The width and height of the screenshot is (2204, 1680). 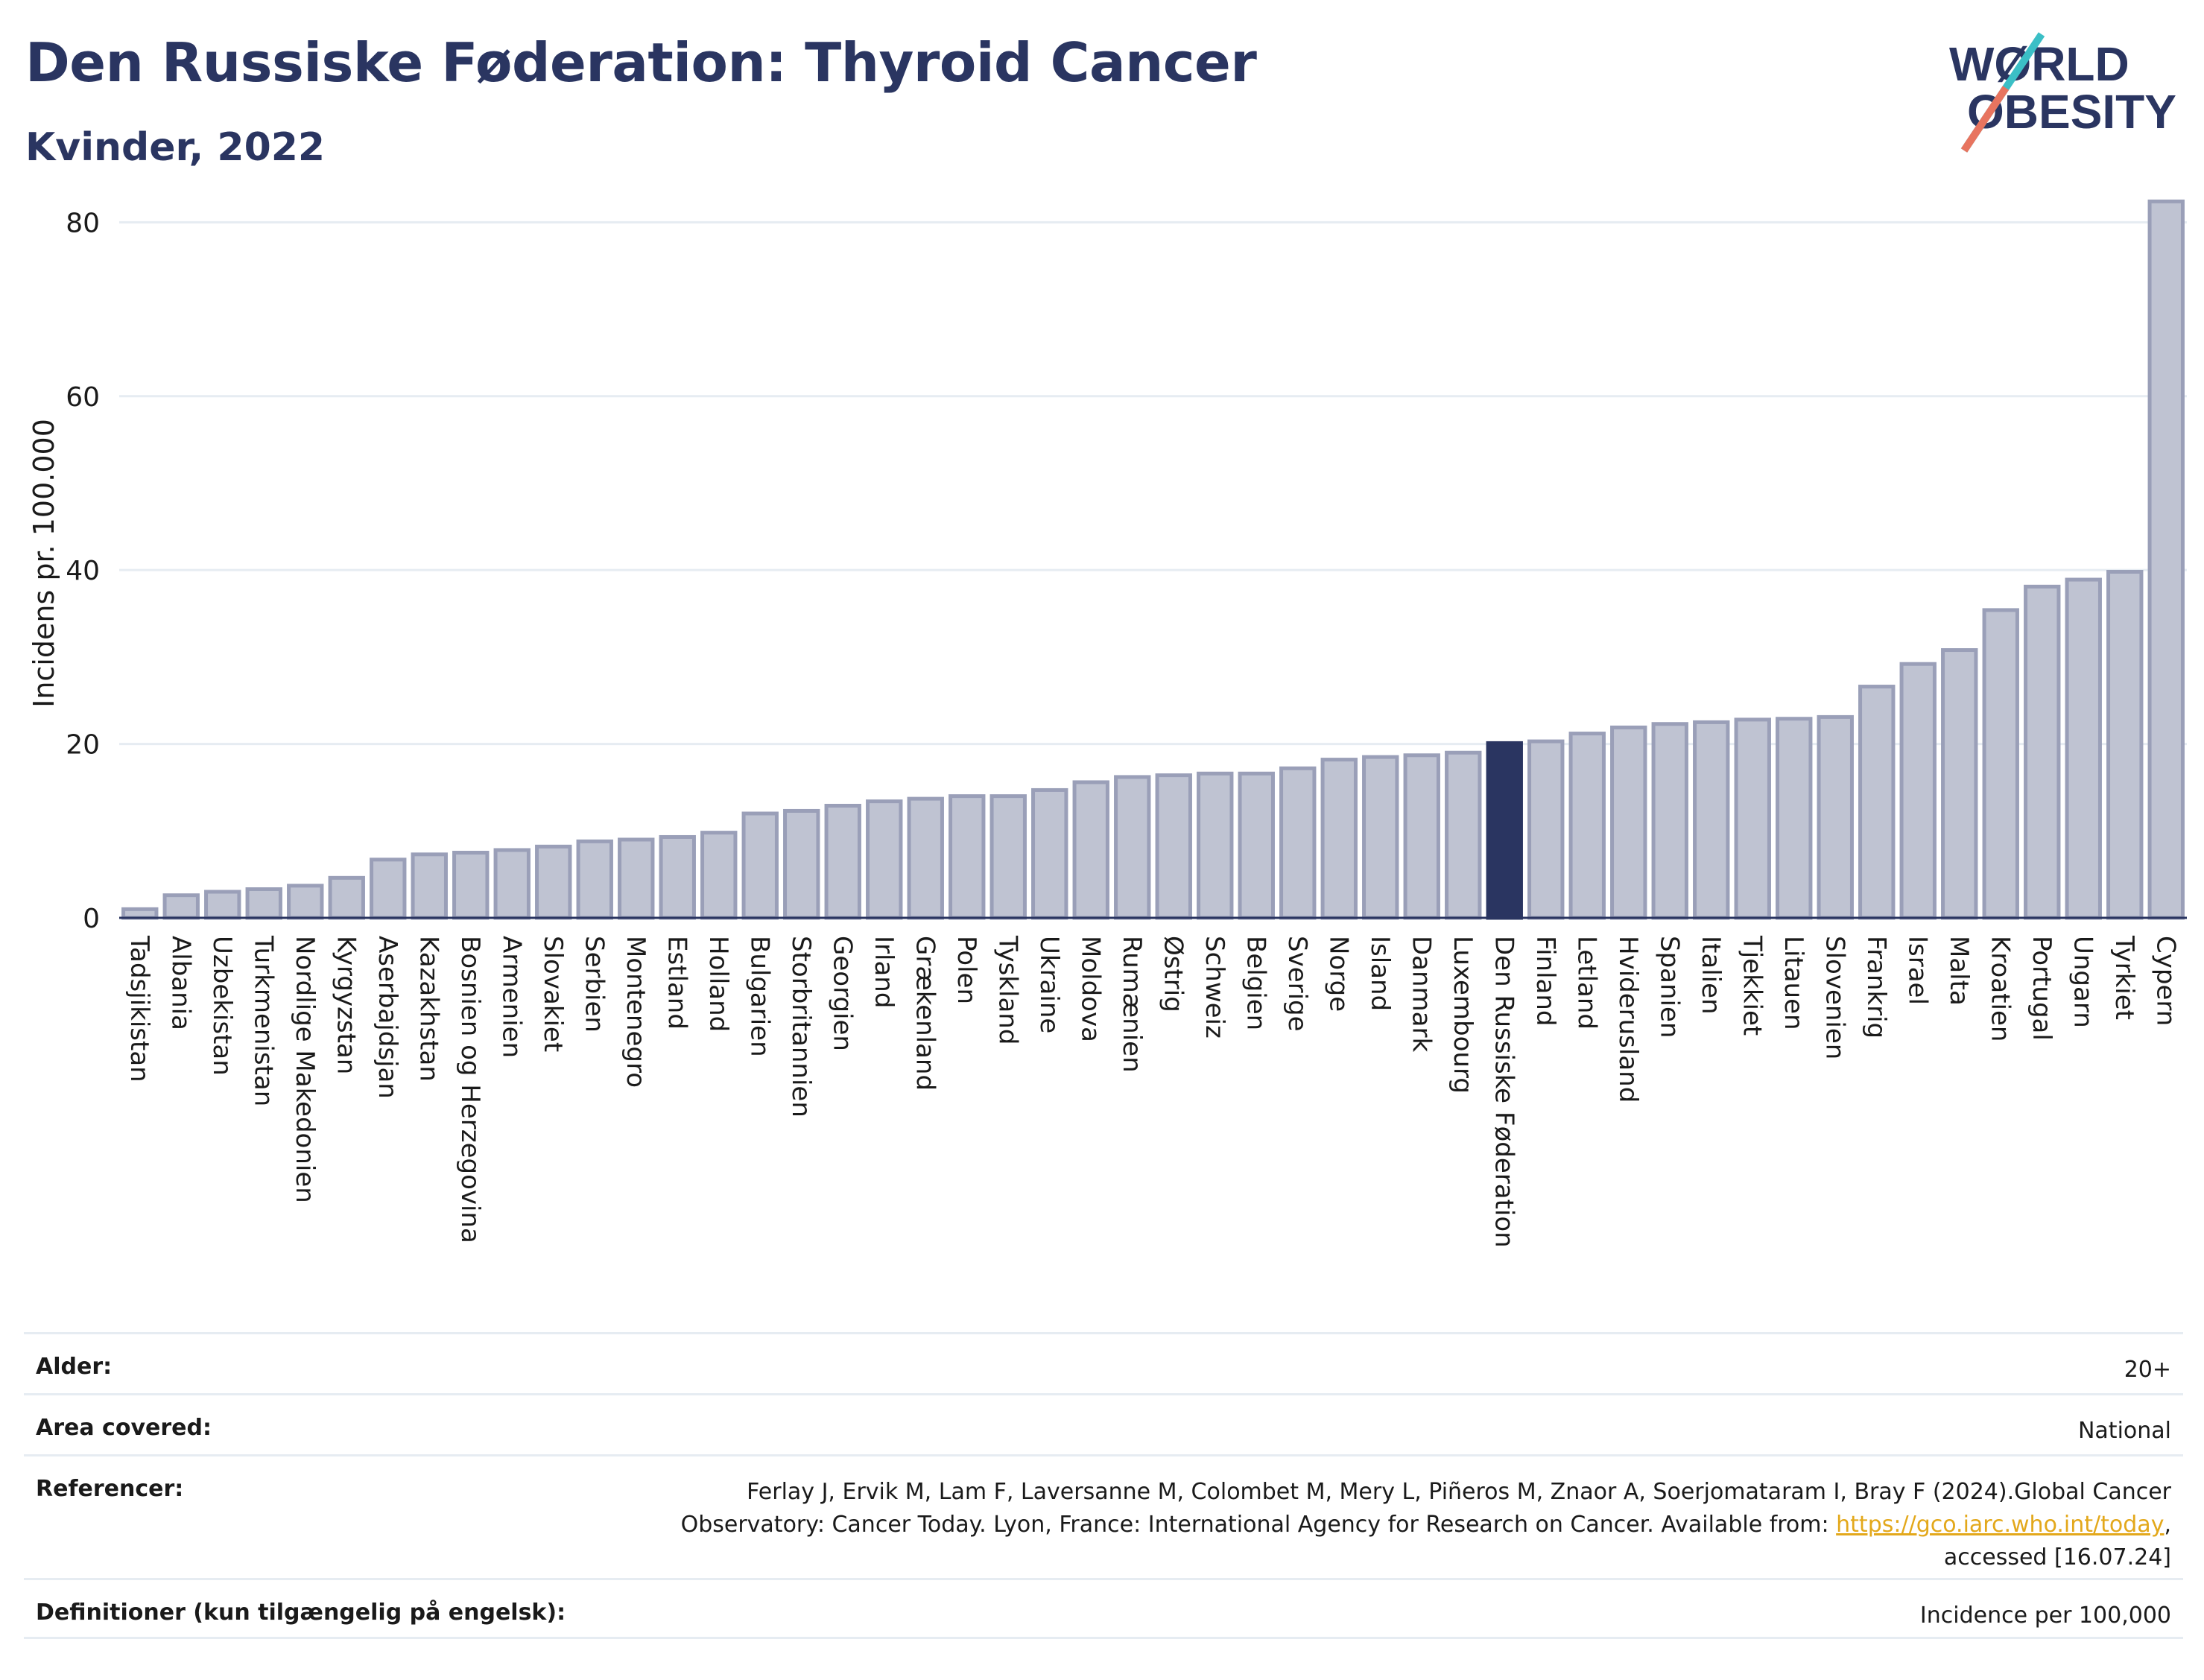 What do you see at coordinates (1711, 975) in the screenshot?
I see `x-tick-label: Italien` at bounding box center [1711, 975].